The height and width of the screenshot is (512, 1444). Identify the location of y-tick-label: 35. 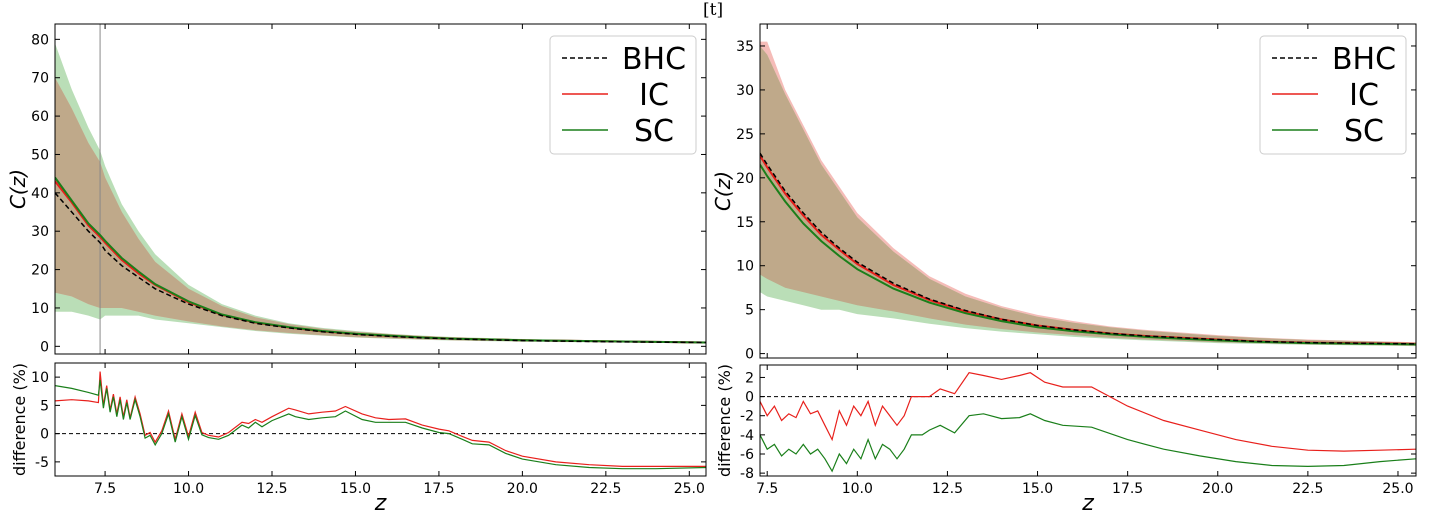
(745, 47).